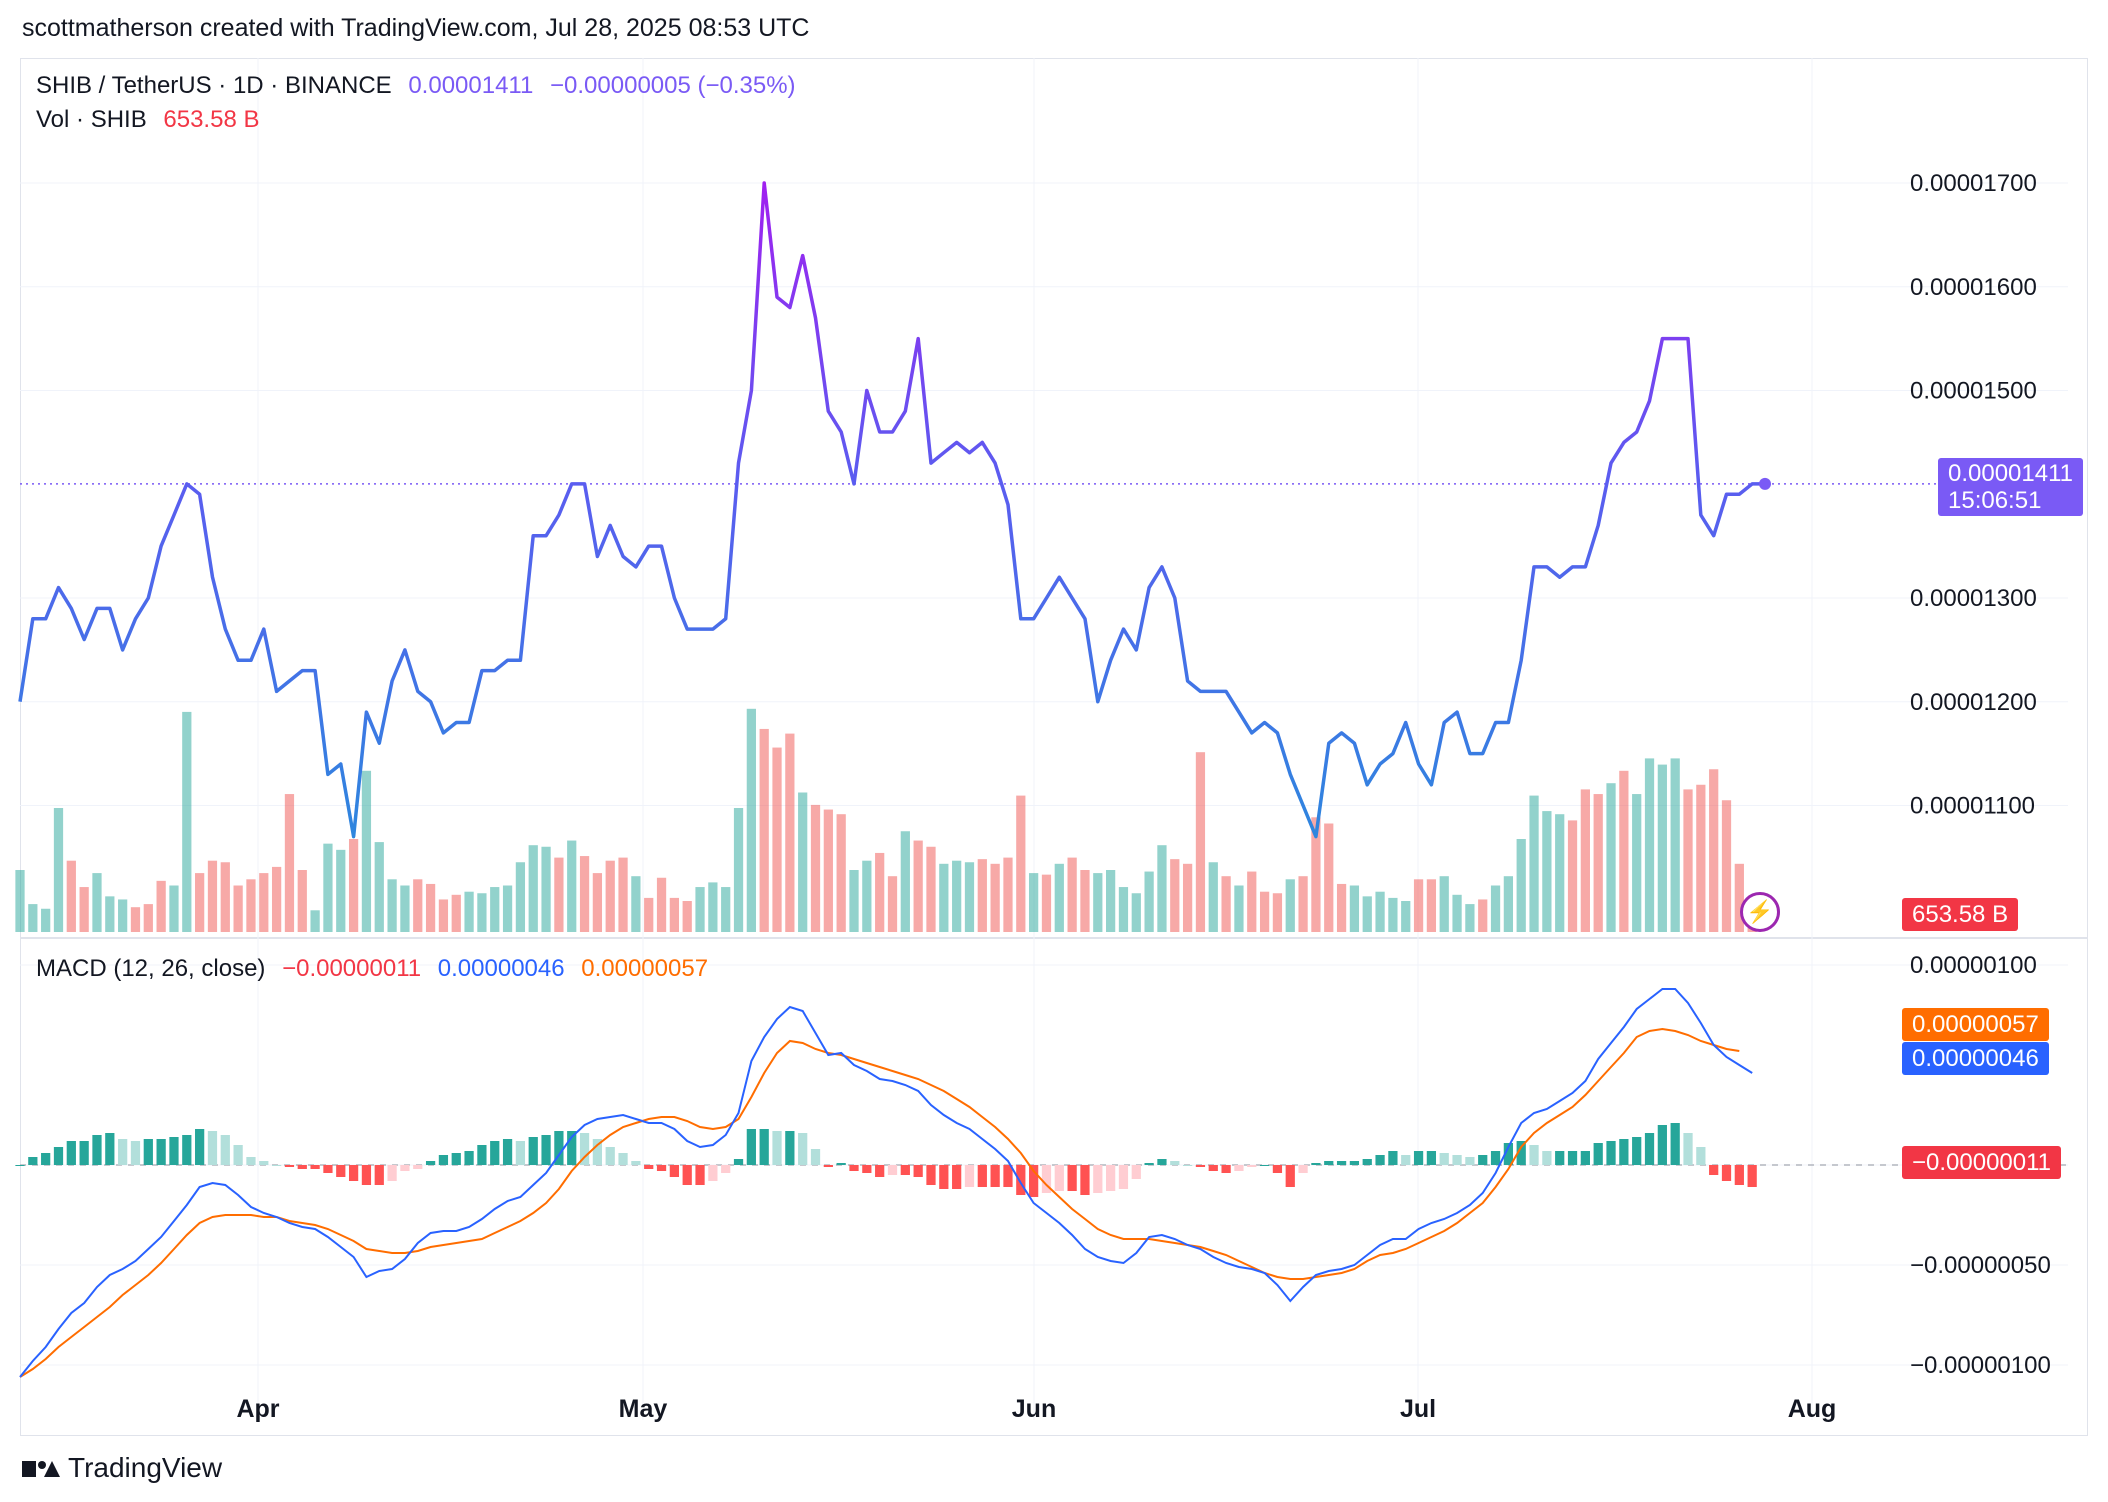 The image size is (2108, 1502). I want to click on footer-brand: TradingView, so click(122, 1468).